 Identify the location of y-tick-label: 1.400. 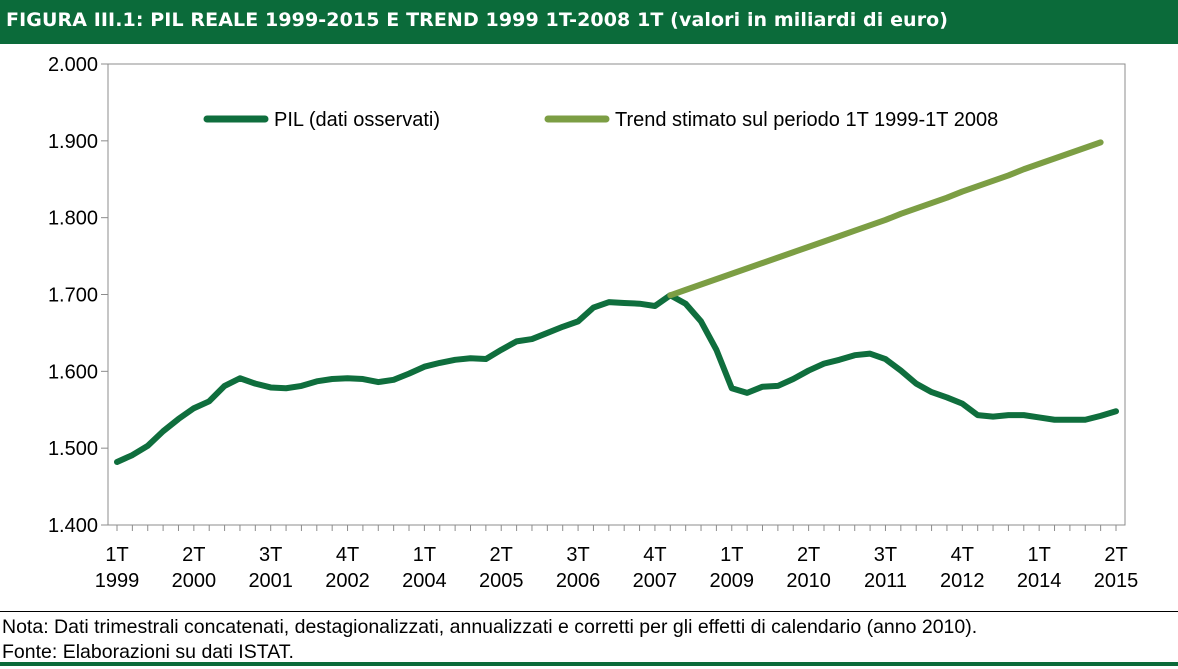
(73, 526).